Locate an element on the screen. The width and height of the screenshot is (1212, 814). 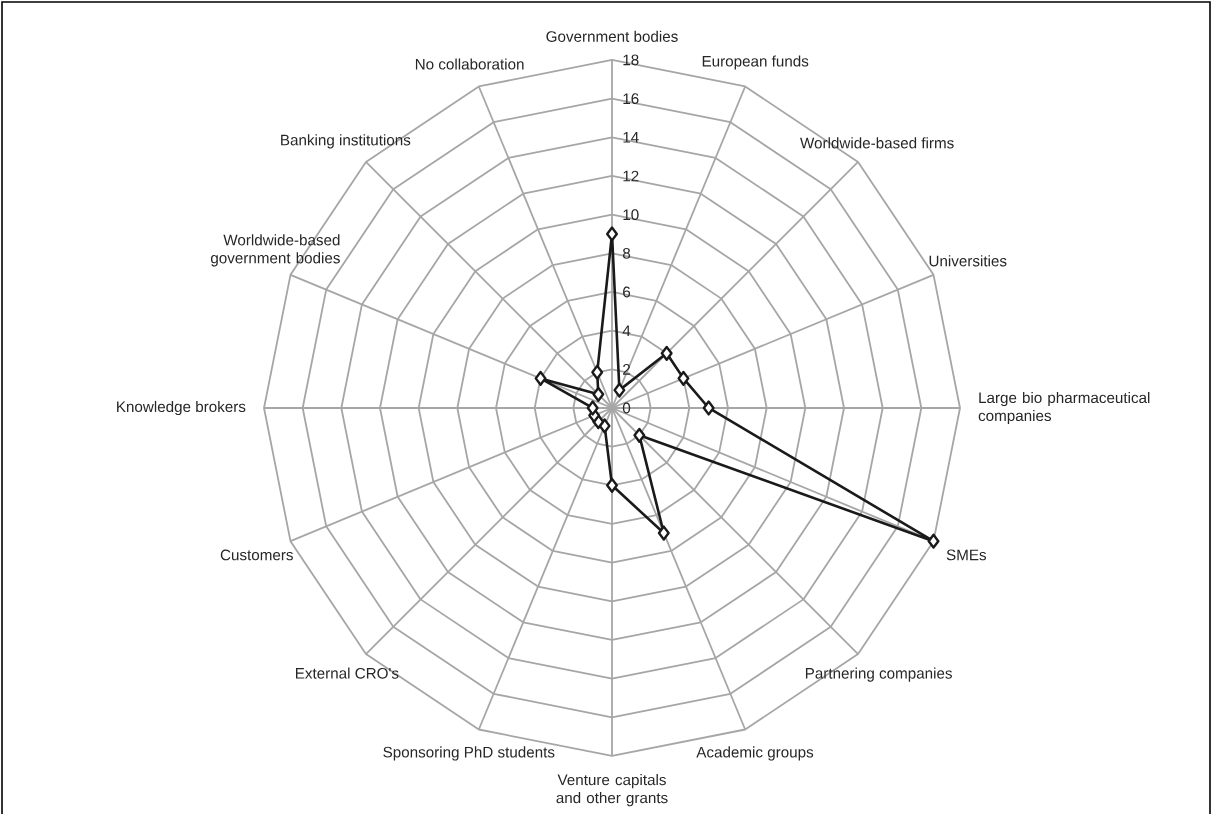
spoke-label: Partnering companies is located at coordinates (878, 674).